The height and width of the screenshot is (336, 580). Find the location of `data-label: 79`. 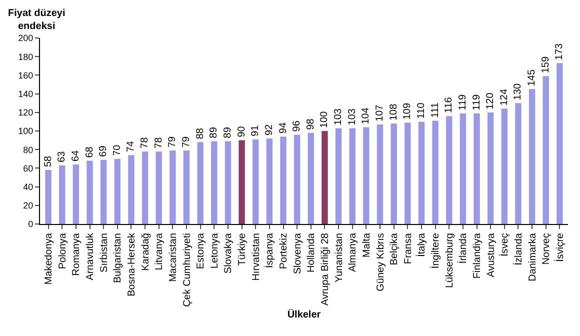

data-label: 79 is located at coordinates (172, 142).